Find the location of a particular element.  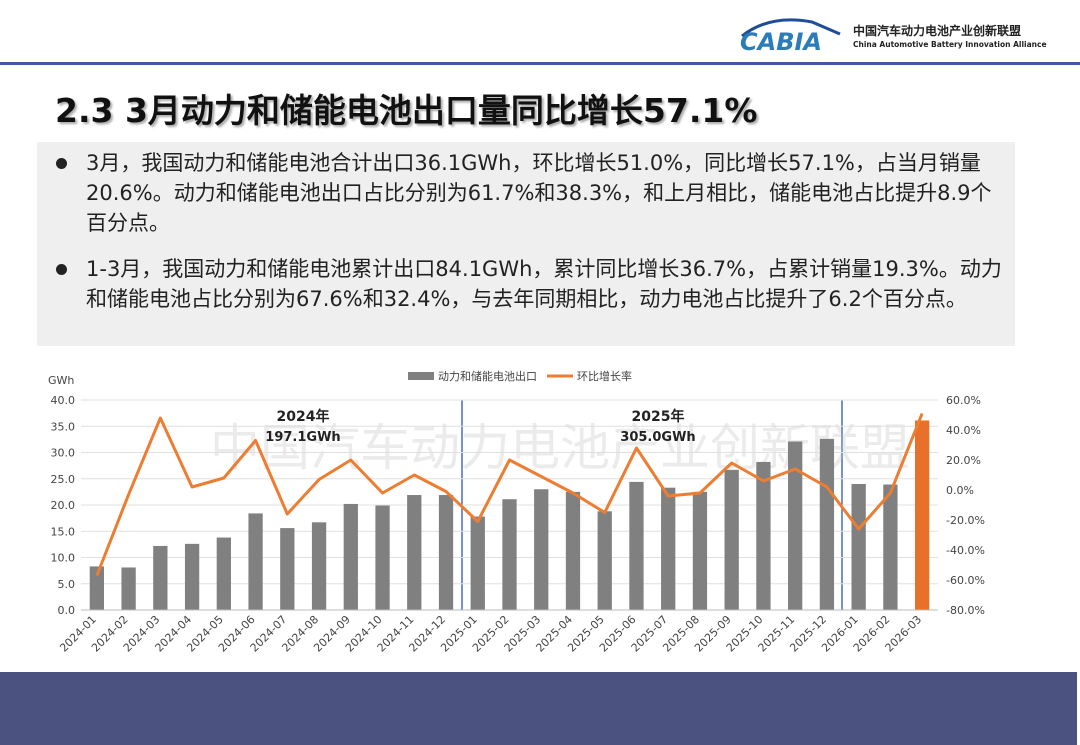

y-tick-label: 10.0 is located at coordinates (63, 558).